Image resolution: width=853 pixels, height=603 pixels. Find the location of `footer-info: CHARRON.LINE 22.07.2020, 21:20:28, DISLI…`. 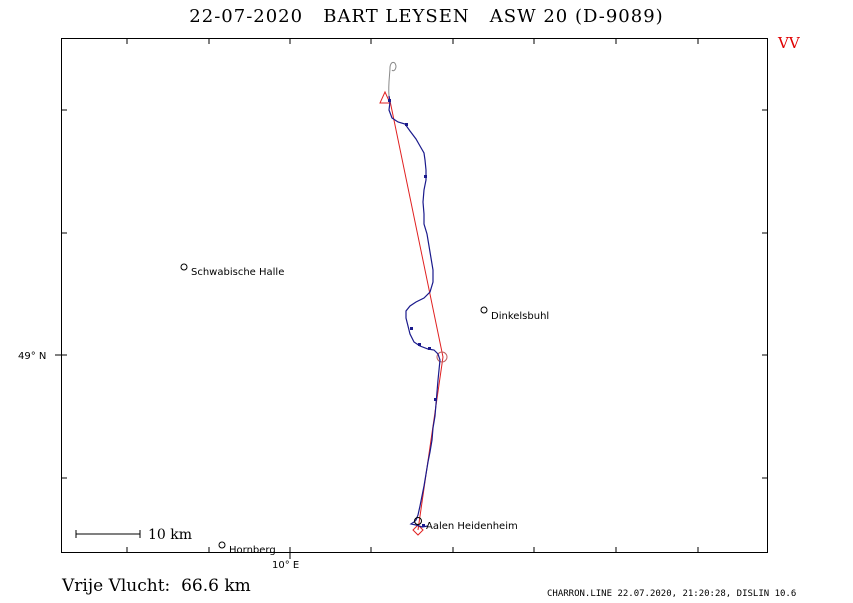

footer-info: CHARRON.LINE 22.07.2020, 21:20:28, DISLI… is located at coordinates (672, 594).